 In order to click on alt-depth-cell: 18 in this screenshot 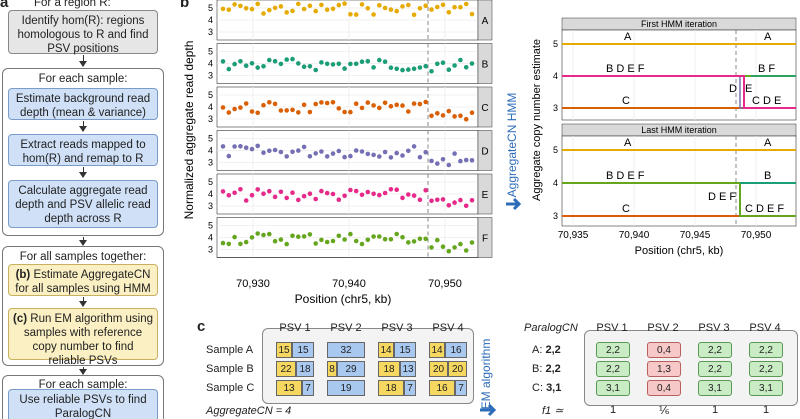, I will do `click(305, 369)`.